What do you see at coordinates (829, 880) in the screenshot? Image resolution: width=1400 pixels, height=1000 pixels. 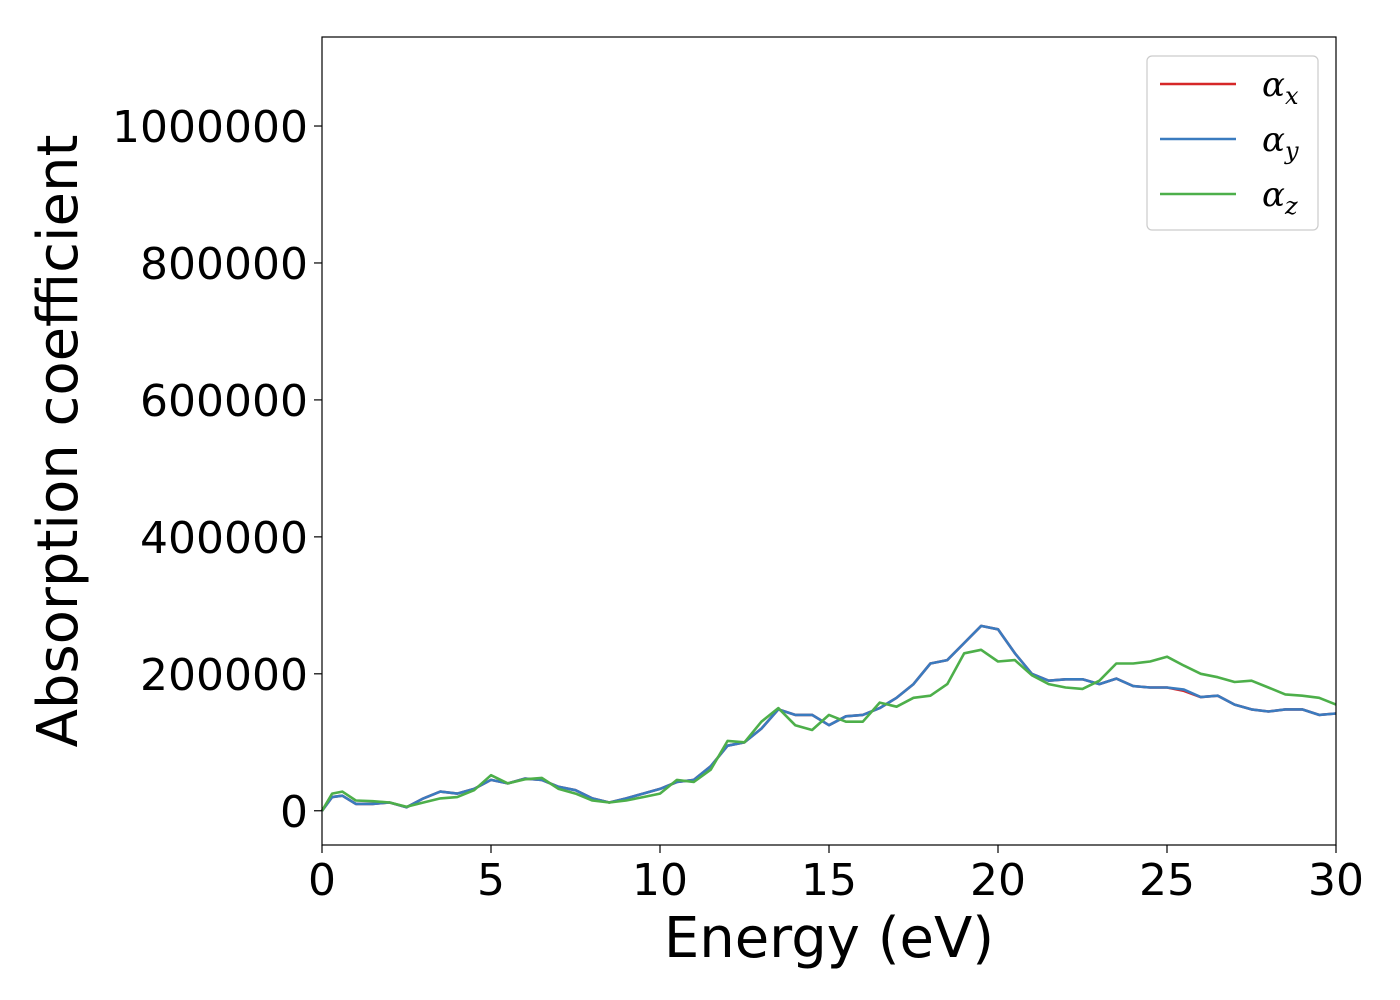 I see `x-tick-label: 15` at bounding box center [829, 880].